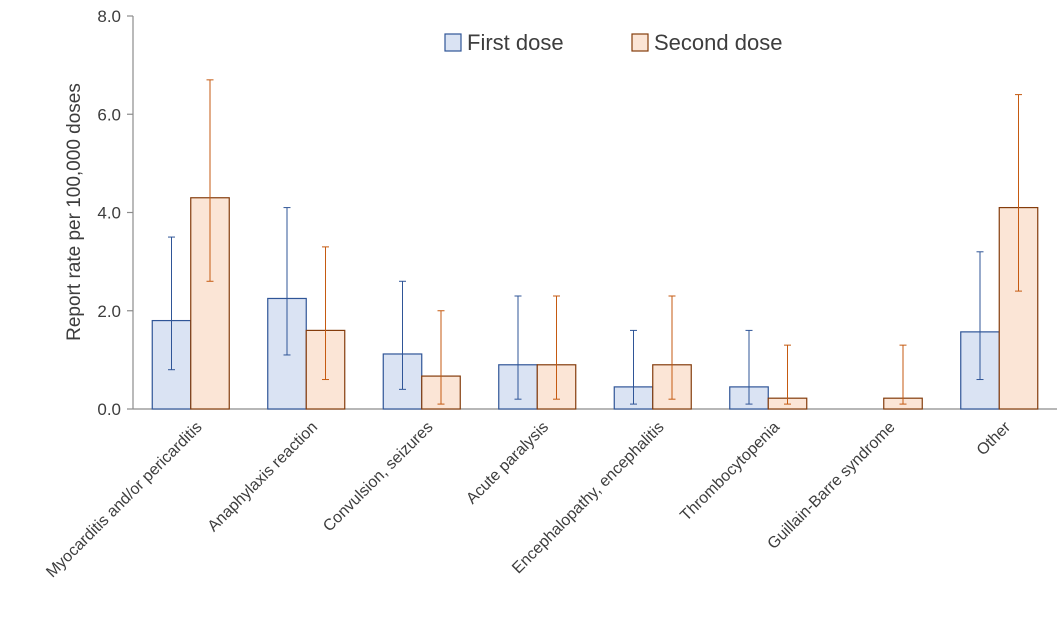 This screenshot has width=1057, height=621. What do you see at coordinates (109, 114) in the screenshot?
I see `y-tick-label: 6.0` at bounding box center [109, 114].